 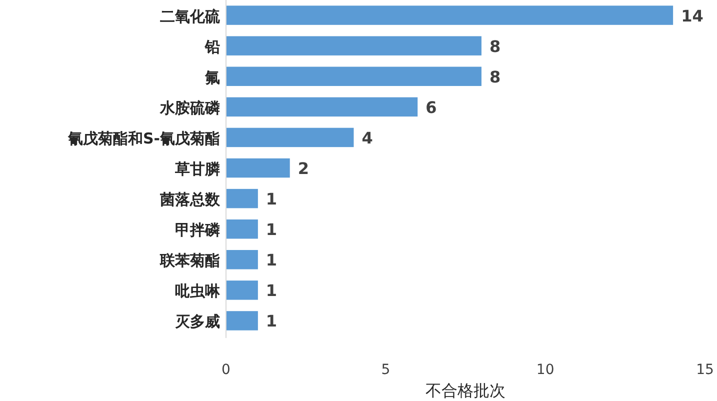 I want to click on x-axis-title: 不合格批次, so click(x=466, y=390).